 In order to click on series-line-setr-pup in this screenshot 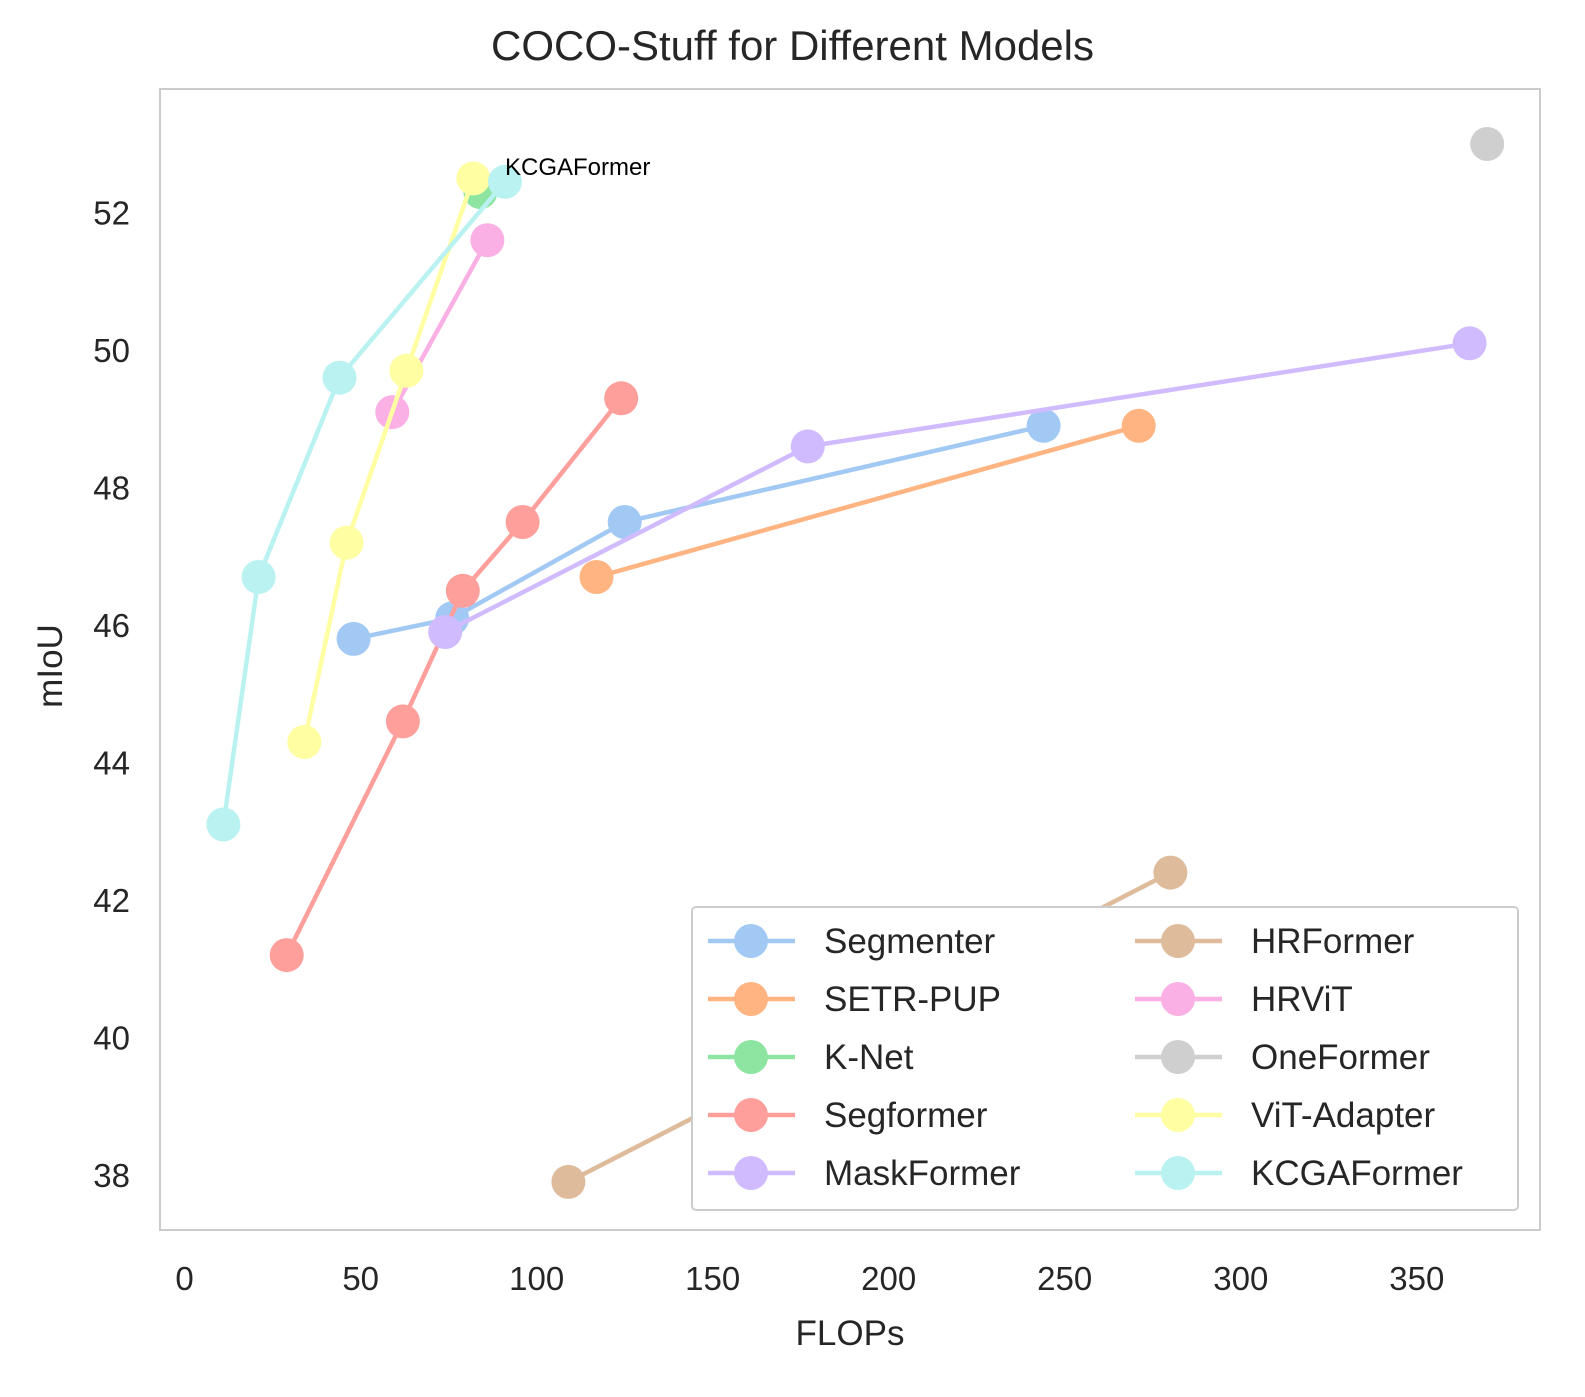, I will do `click(867, 501)`.